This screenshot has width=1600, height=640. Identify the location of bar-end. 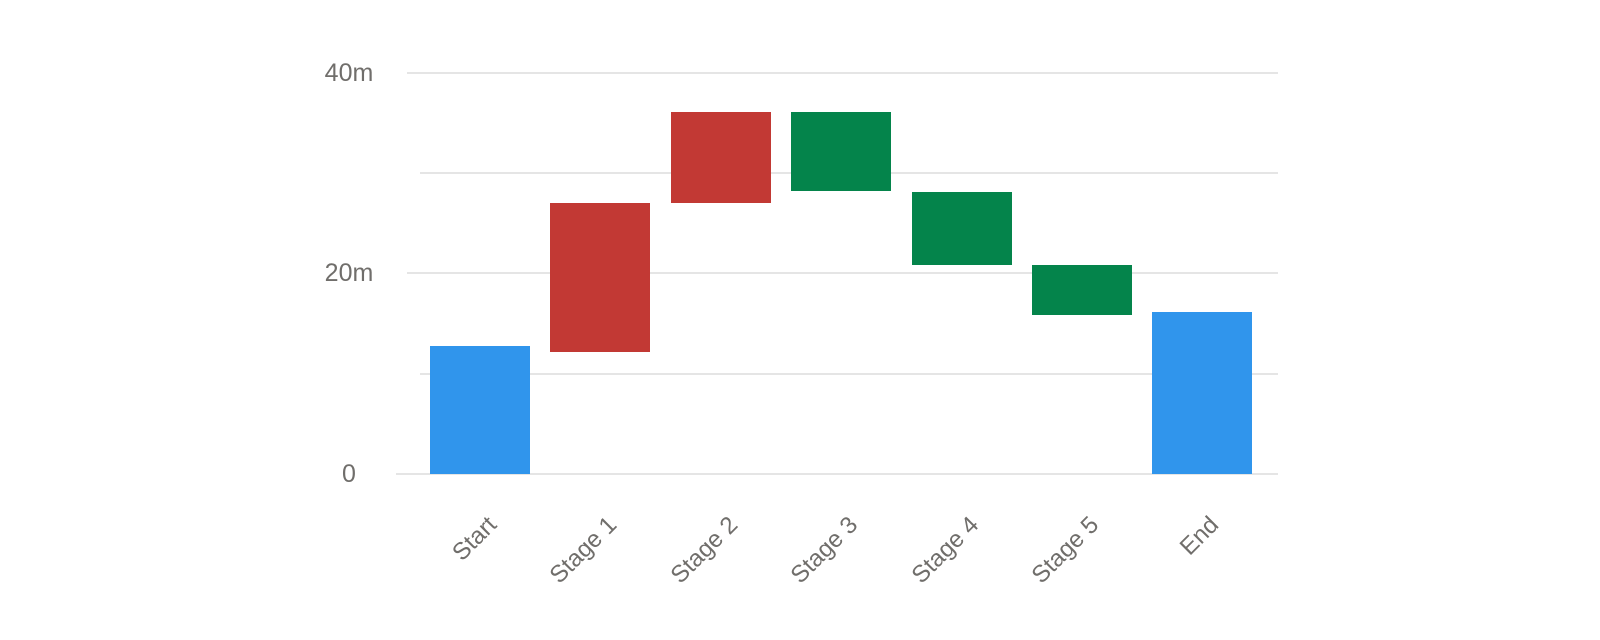
(1202, 392).